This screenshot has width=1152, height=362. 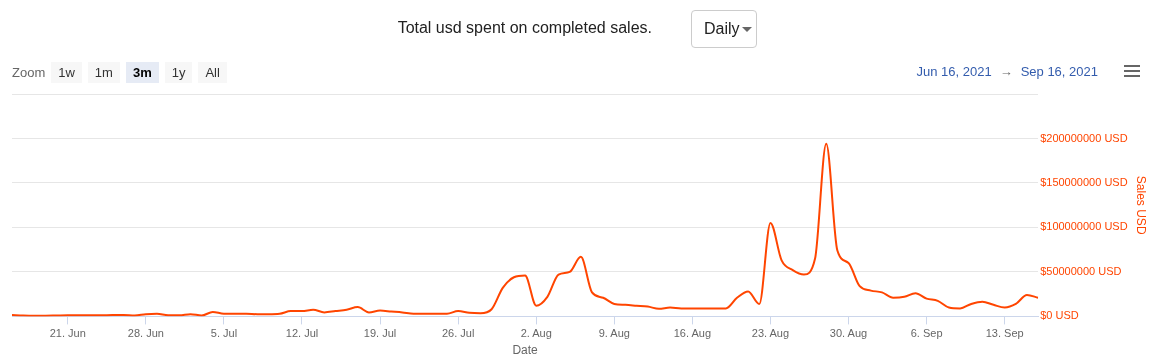 I want to click on x-tick-label: 28. Jun, so click(x=145, y=333).